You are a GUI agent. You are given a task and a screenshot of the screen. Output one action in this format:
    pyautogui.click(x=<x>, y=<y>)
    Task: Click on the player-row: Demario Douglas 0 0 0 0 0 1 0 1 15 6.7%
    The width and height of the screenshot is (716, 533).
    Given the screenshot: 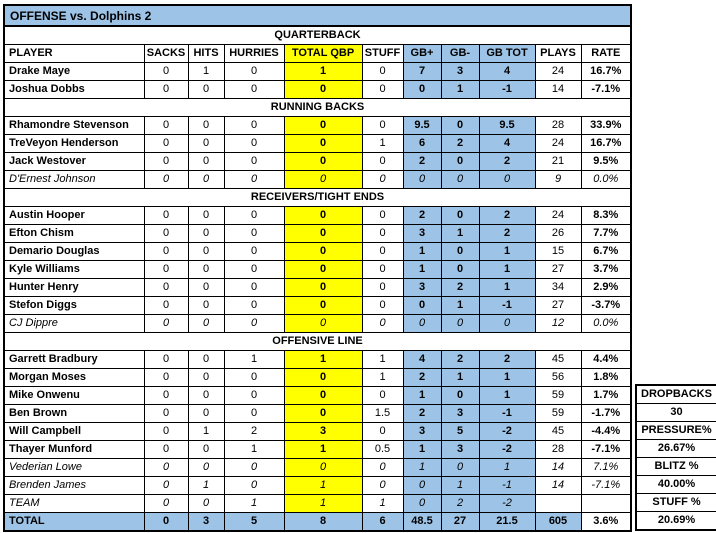 What is the action you would take?
    pyautogui.click(x=317, y=251)
    